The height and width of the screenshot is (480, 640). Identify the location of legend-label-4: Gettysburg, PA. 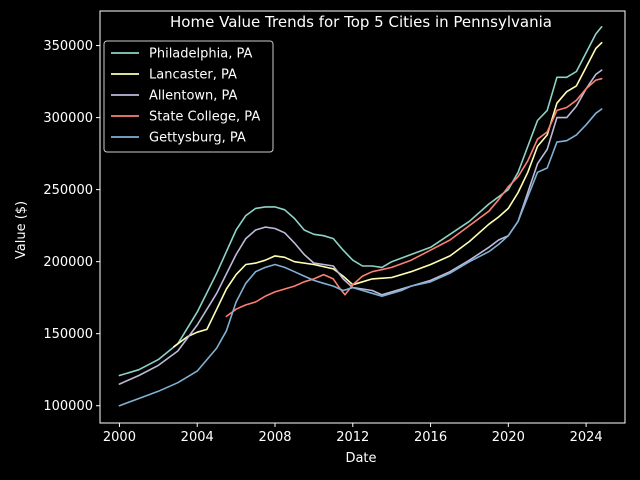
(197, 138).